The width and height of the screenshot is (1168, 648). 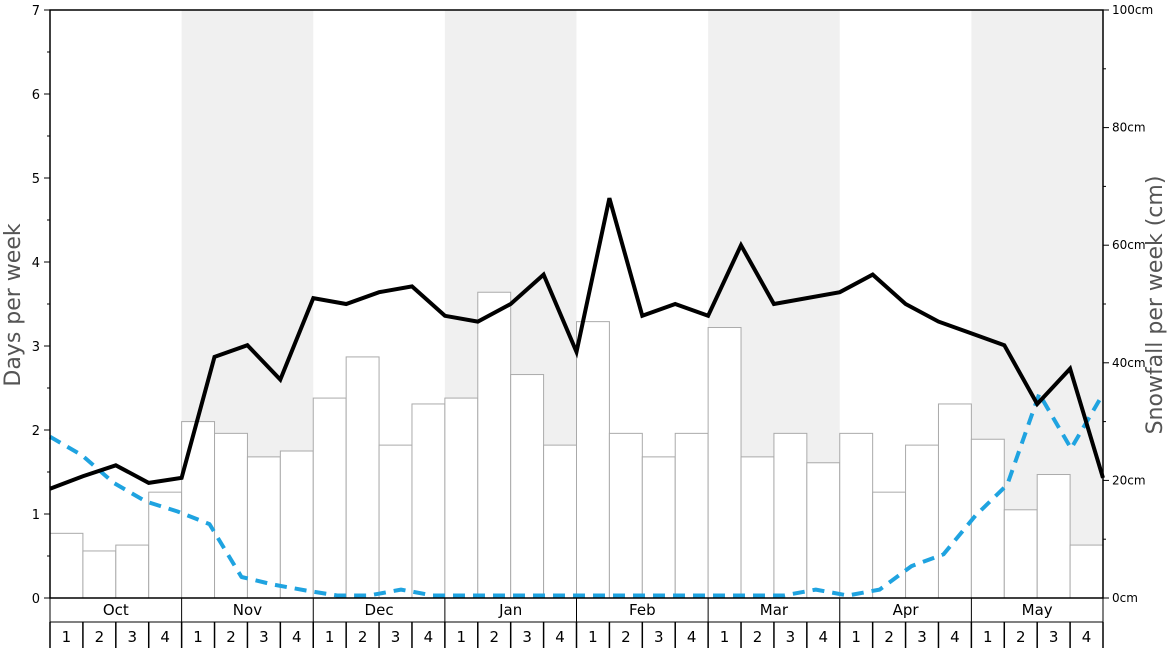 What do you see at coordinates (36, 515) in the screenshot?
I see `left-tick-label: 1` at bounding box center [36, 515].